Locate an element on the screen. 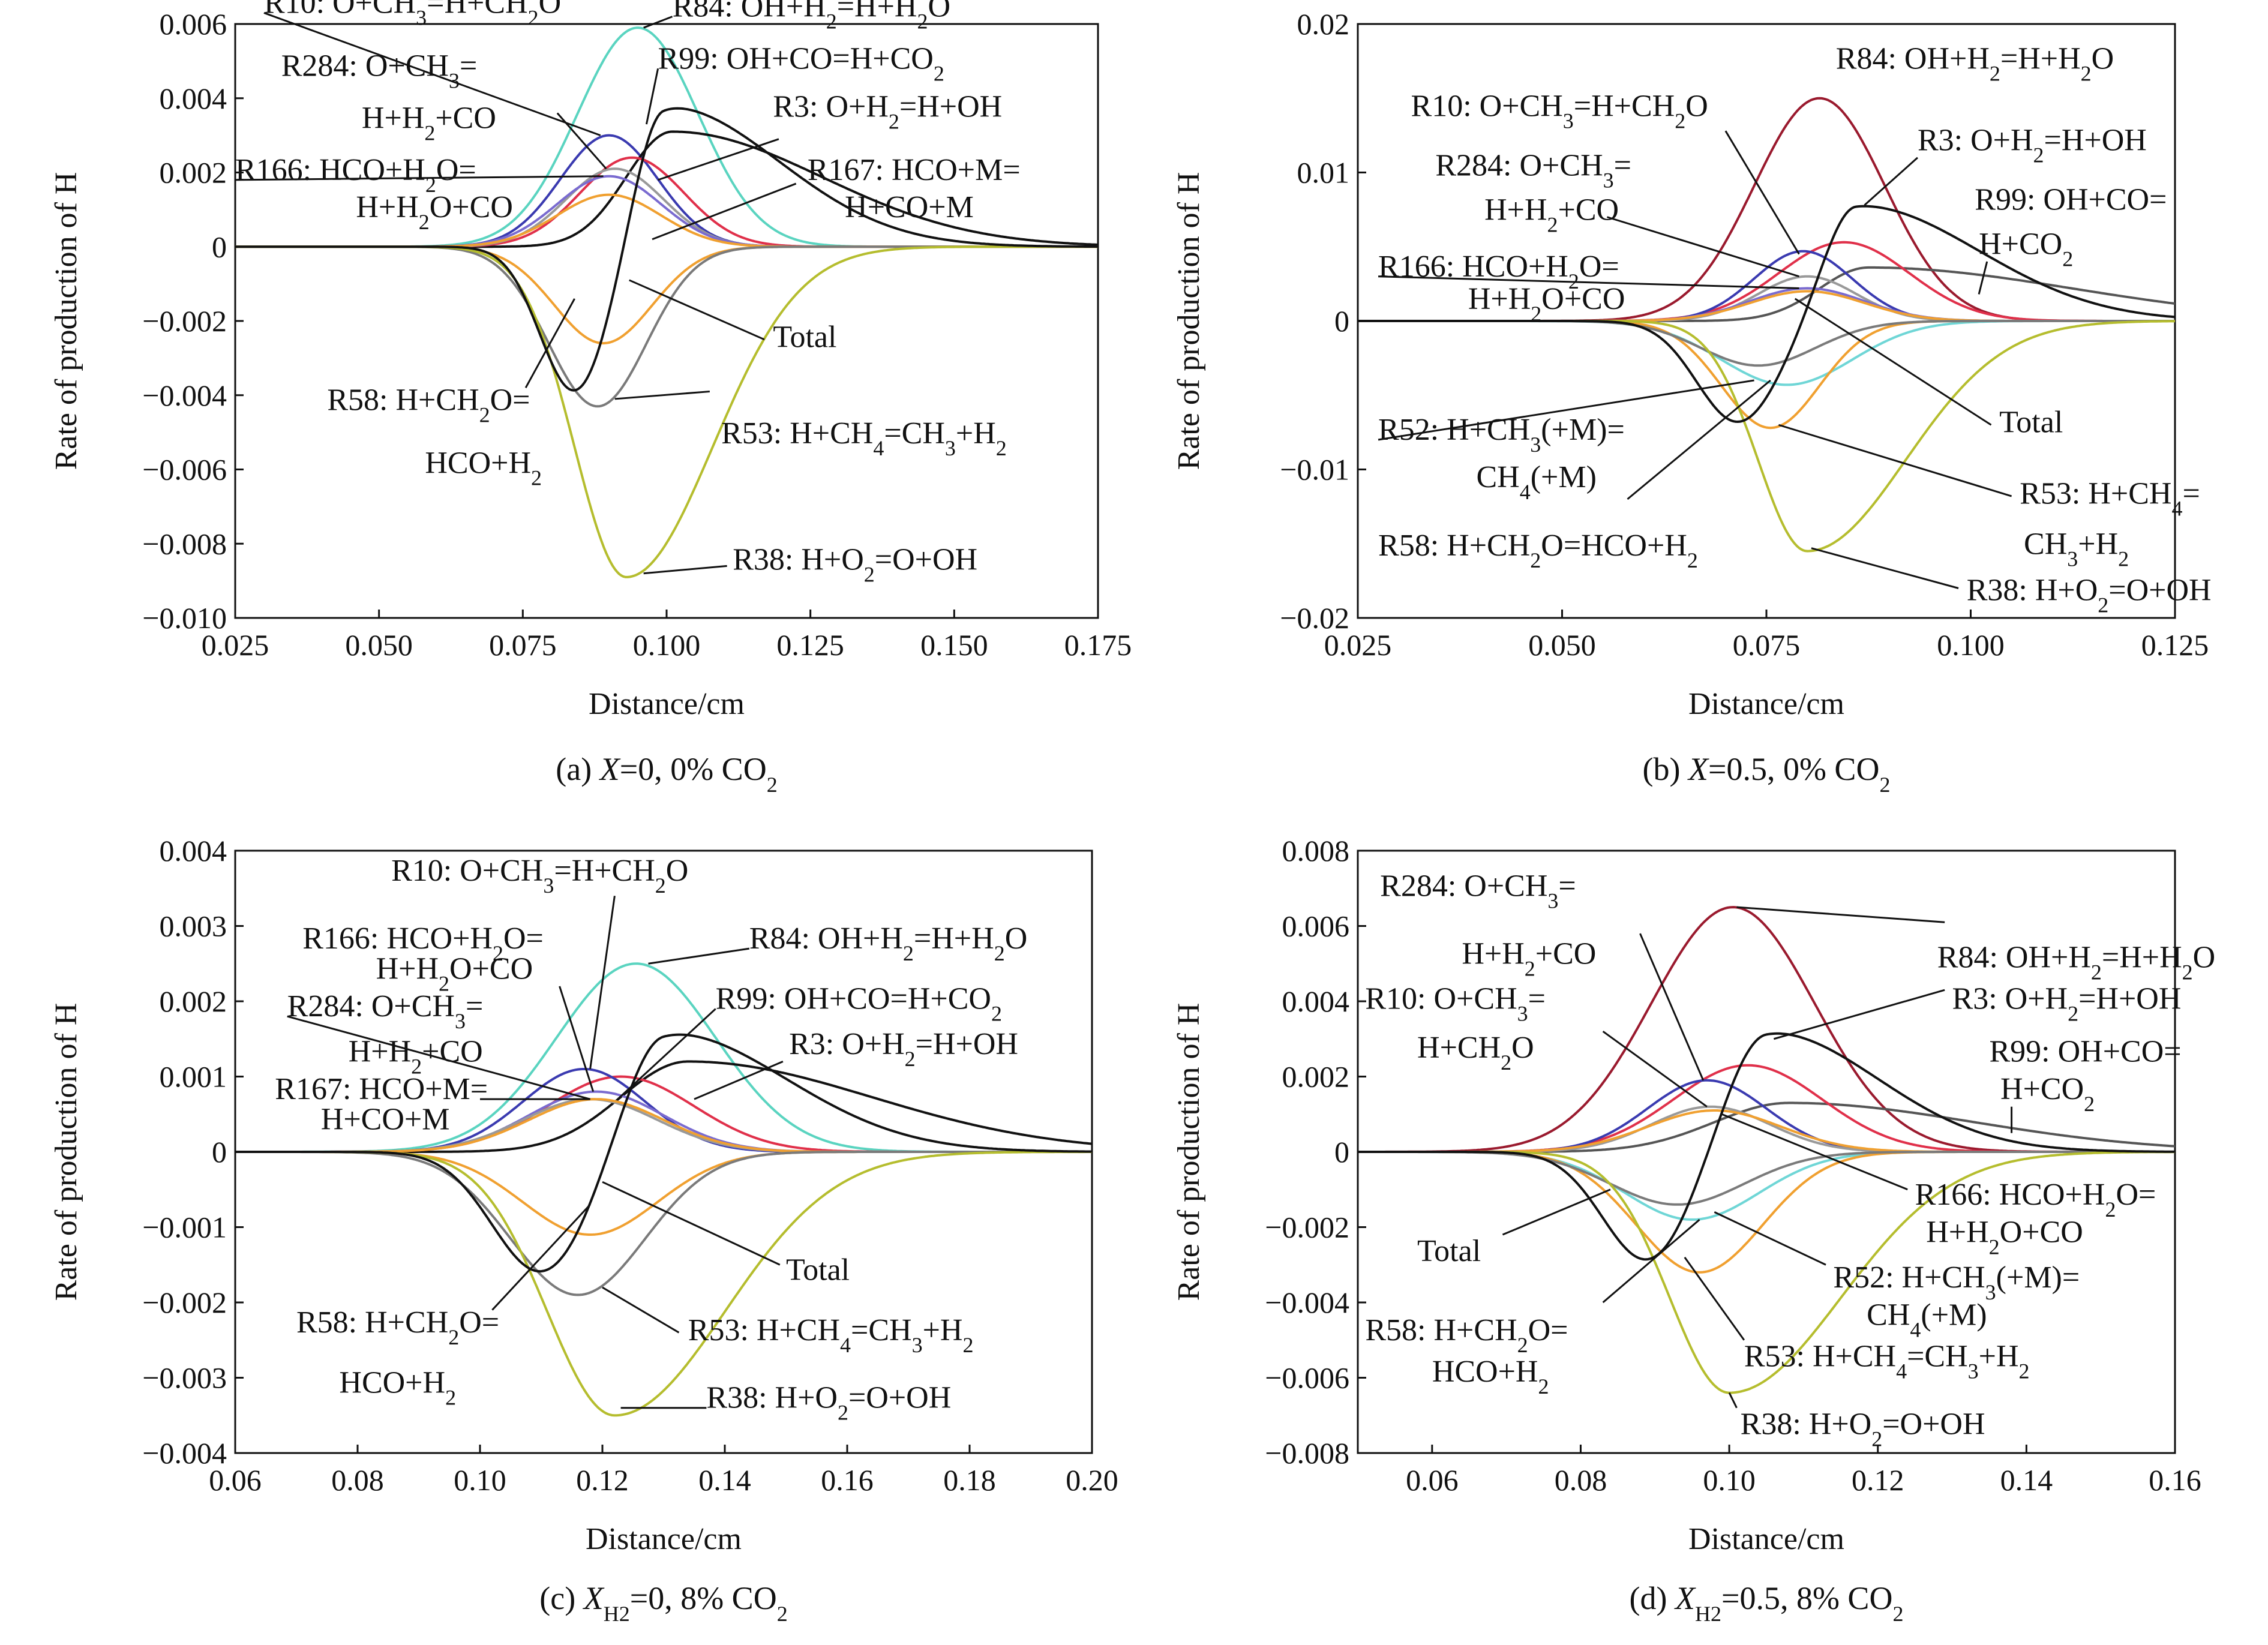 The image size is (2268, 1645). annotation-label: R53: H+CH4= is located at coordinates (2110, 498).